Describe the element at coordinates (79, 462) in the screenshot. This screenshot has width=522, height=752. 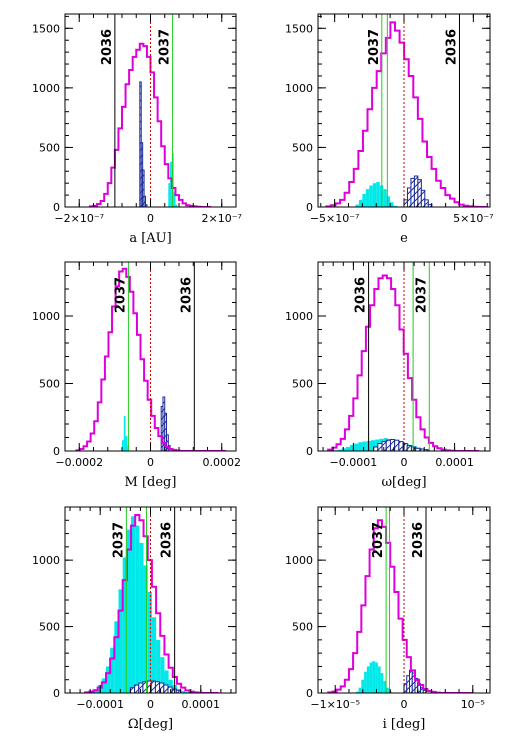
I see `x-tick-label: −0.0002` at that location.